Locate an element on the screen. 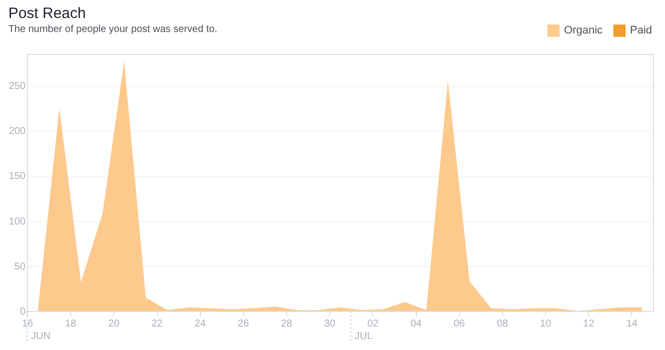  x-tick-label: 06 is located at coordinates (460, 324).